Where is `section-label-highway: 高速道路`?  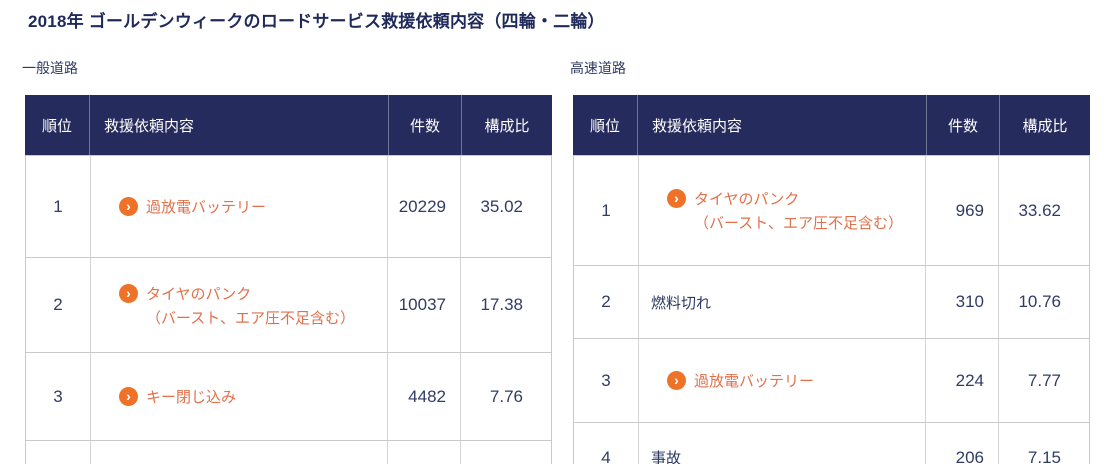 section-label-highway: 高速道路 is located at coordinates (598, 68).